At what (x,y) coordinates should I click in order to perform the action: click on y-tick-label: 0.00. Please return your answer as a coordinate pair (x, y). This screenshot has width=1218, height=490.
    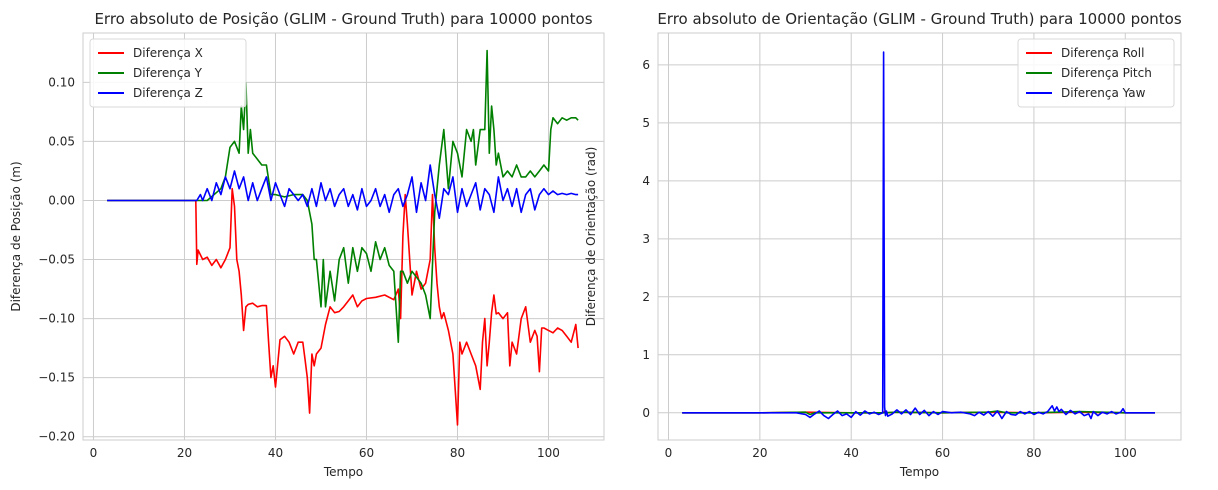
    Looking at the image, I should click on (61, 200).